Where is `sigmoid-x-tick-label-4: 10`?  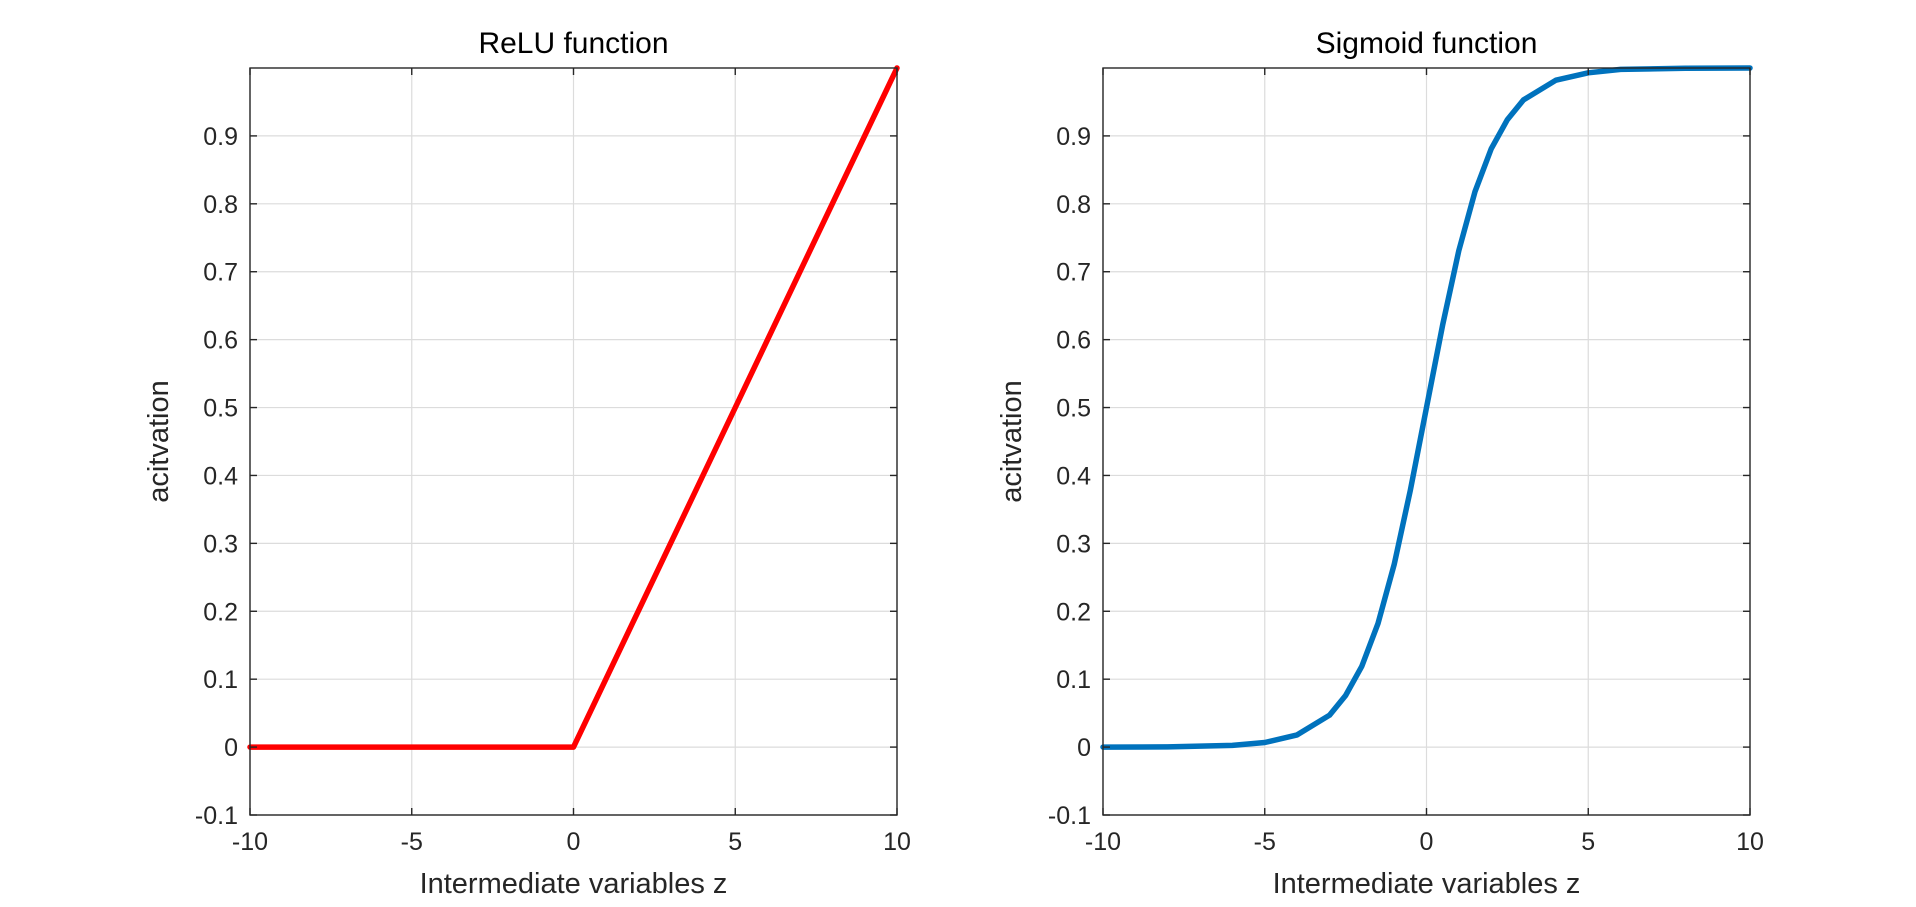 sigmoid-x-tick-label-4: 10 is located at coordinates (1750, 842).